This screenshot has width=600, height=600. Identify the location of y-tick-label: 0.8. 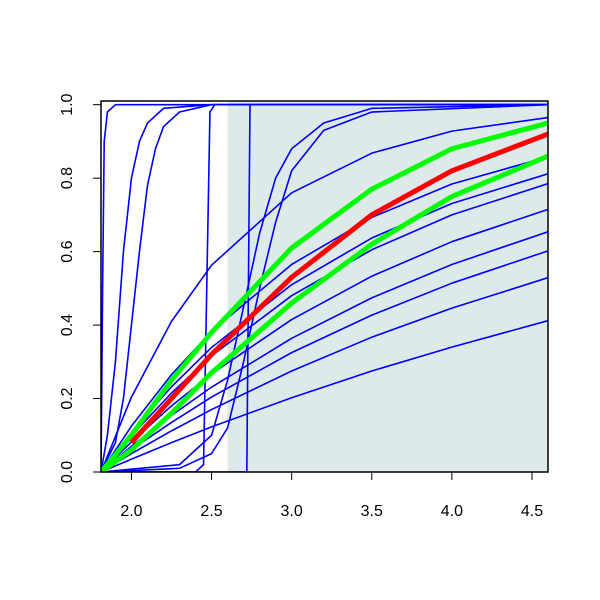
(67, 178).